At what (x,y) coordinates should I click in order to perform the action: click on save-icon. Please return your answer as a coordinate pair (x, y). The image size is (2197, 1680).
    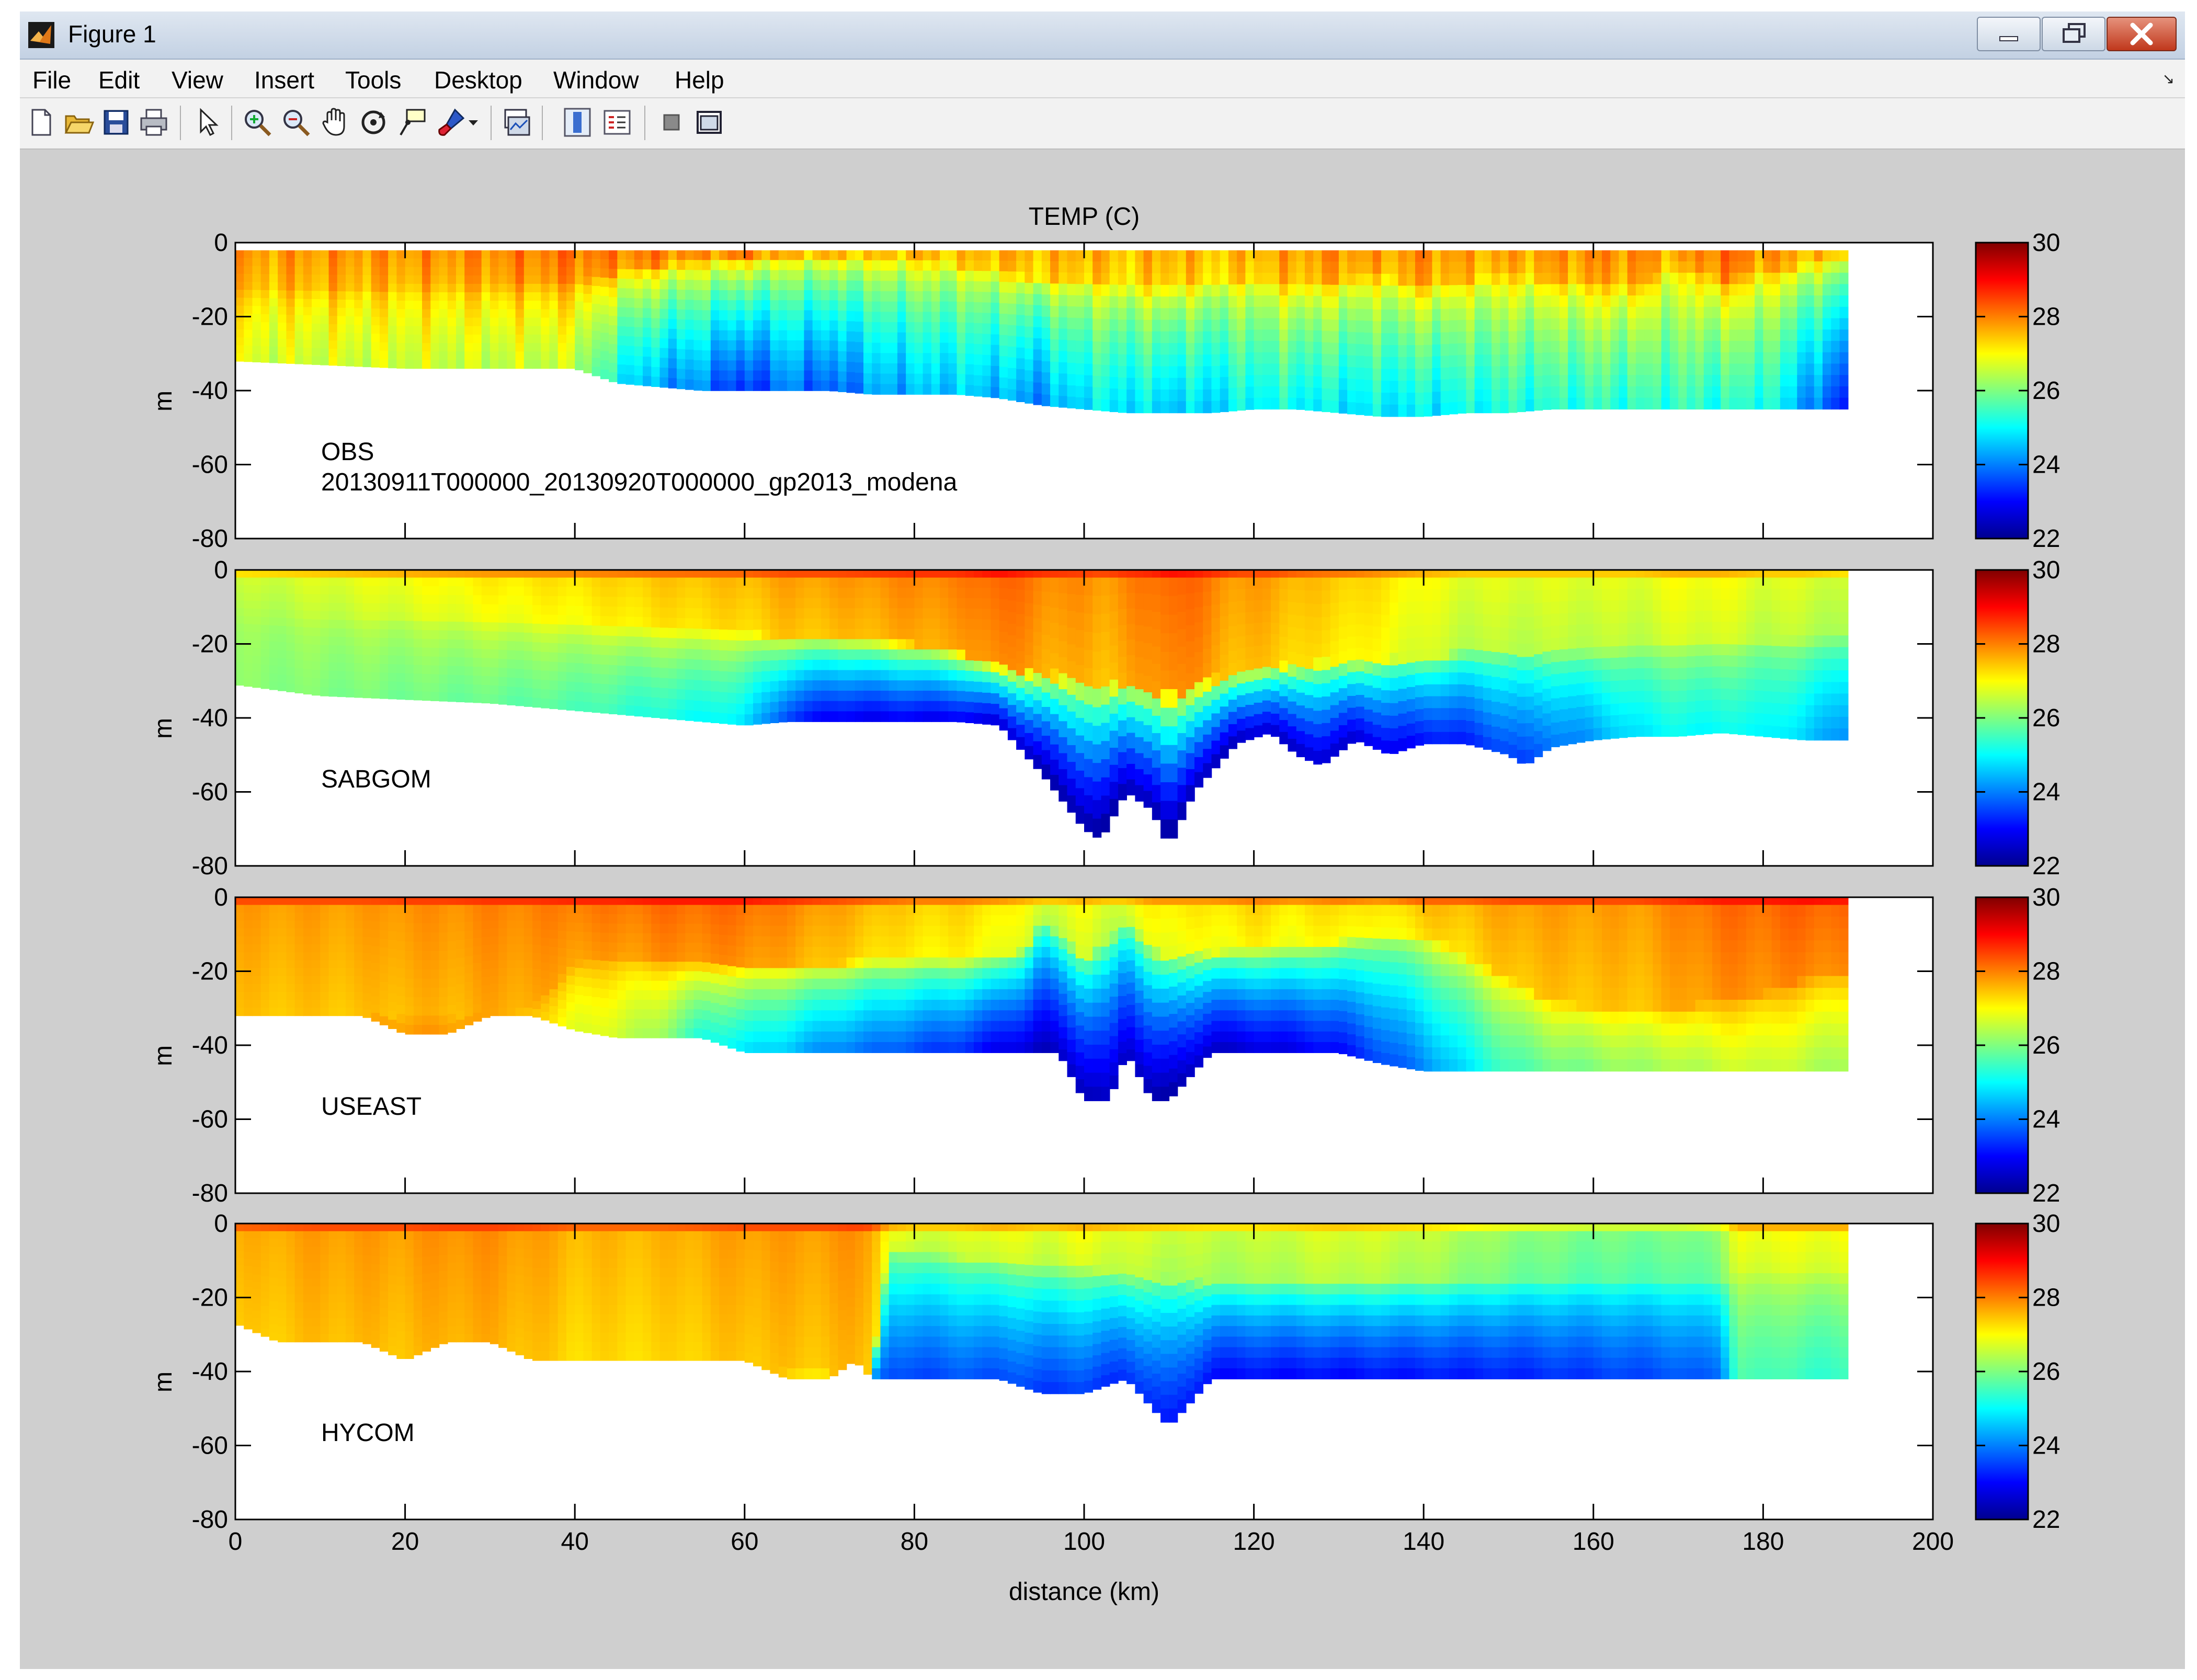
    Looking at the image, I should click on (116, 122).